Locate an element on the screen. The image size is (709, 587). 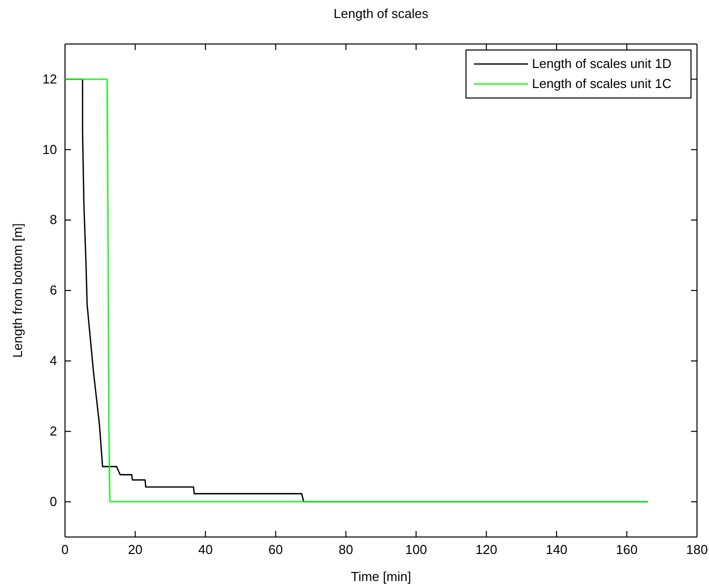
legend-label: Length of scales unit 1C is located at coordinates (602, 83).